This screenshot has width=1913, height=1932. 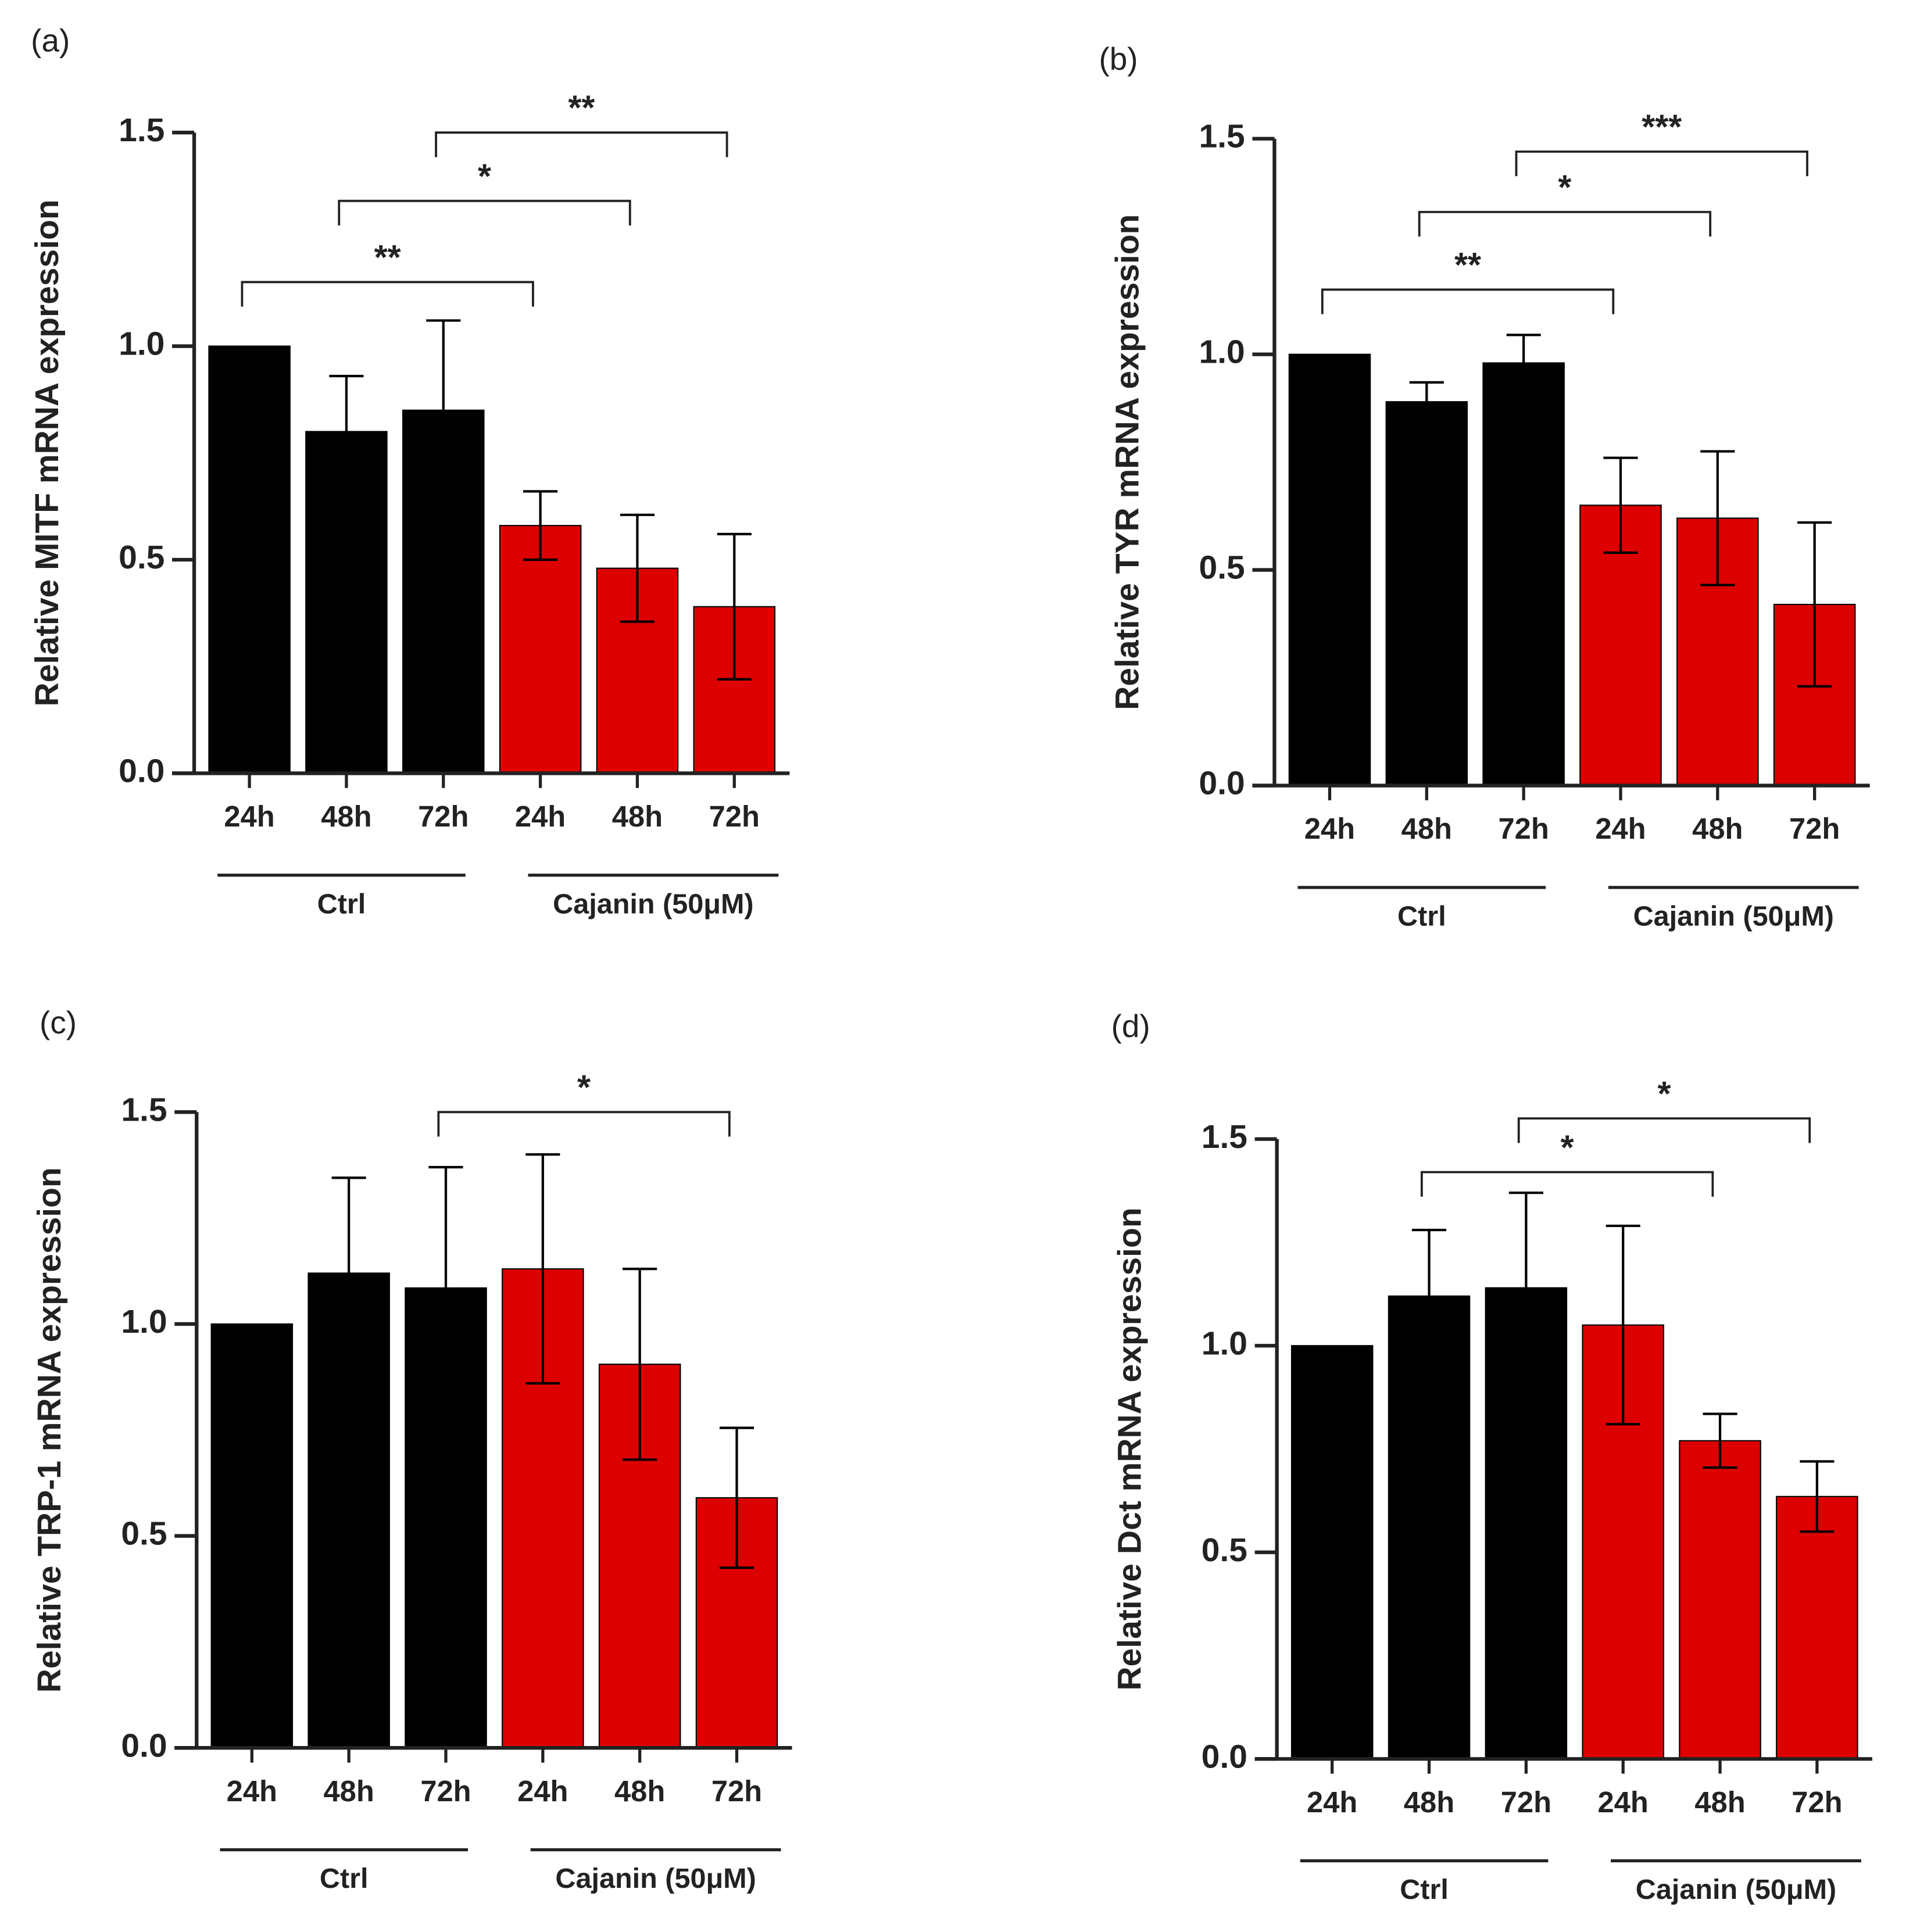 I want to click on y-axis-label: Relative MITF mRNA expression, so click(x=47, y=453).